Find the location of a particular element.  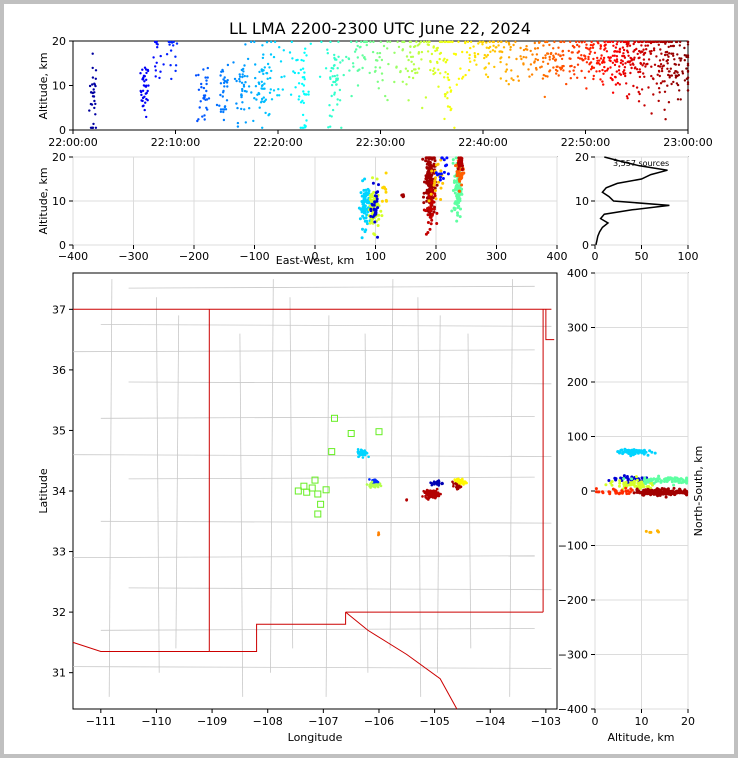

ew-xtick-label: 300 is located at coordinates (496, 256).